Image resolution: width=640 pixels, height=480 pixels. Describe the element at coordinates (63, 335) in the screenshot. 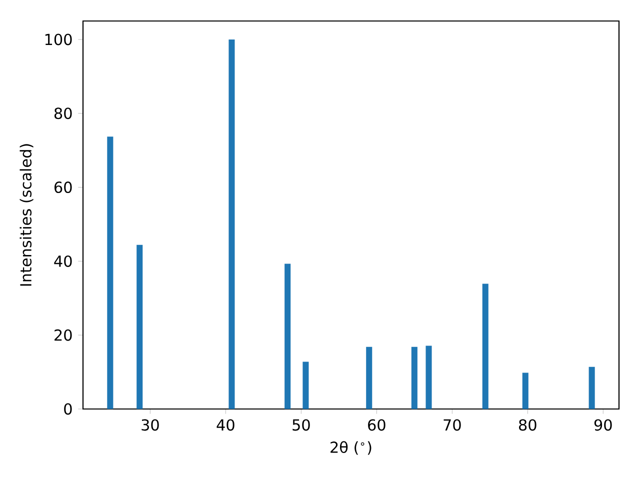

I see `y-tick-label: 20` at that location.